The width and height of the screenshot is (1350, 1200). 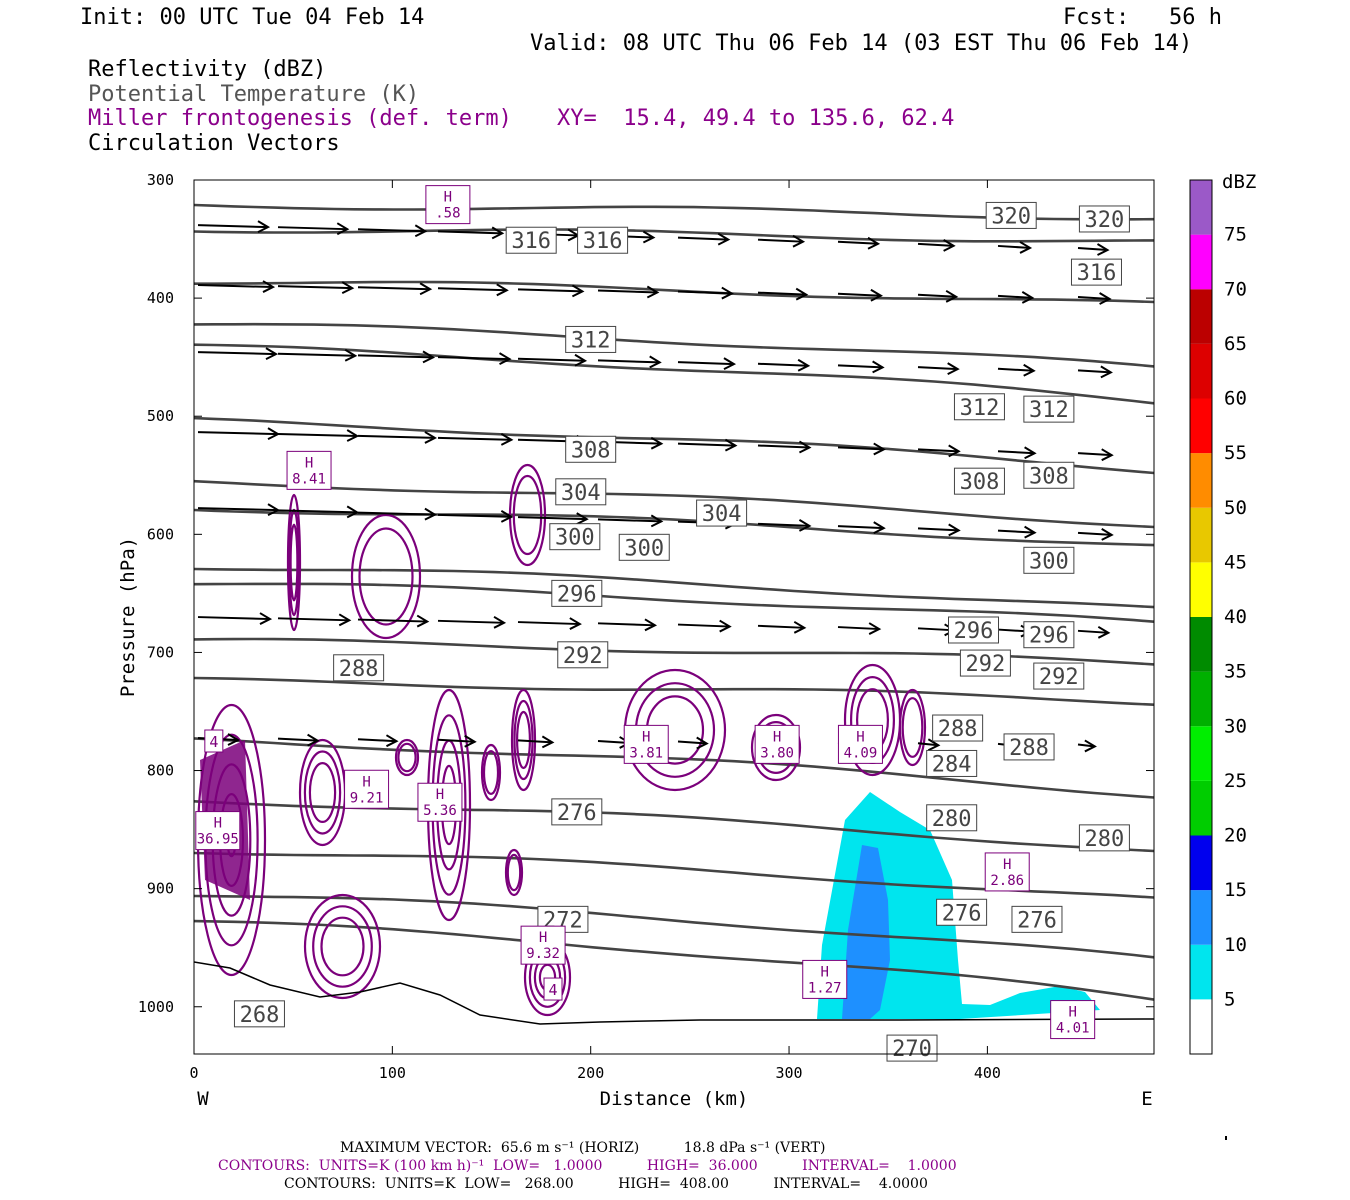 I want to click on theta-label: 316, so click(x=1096, y=272).